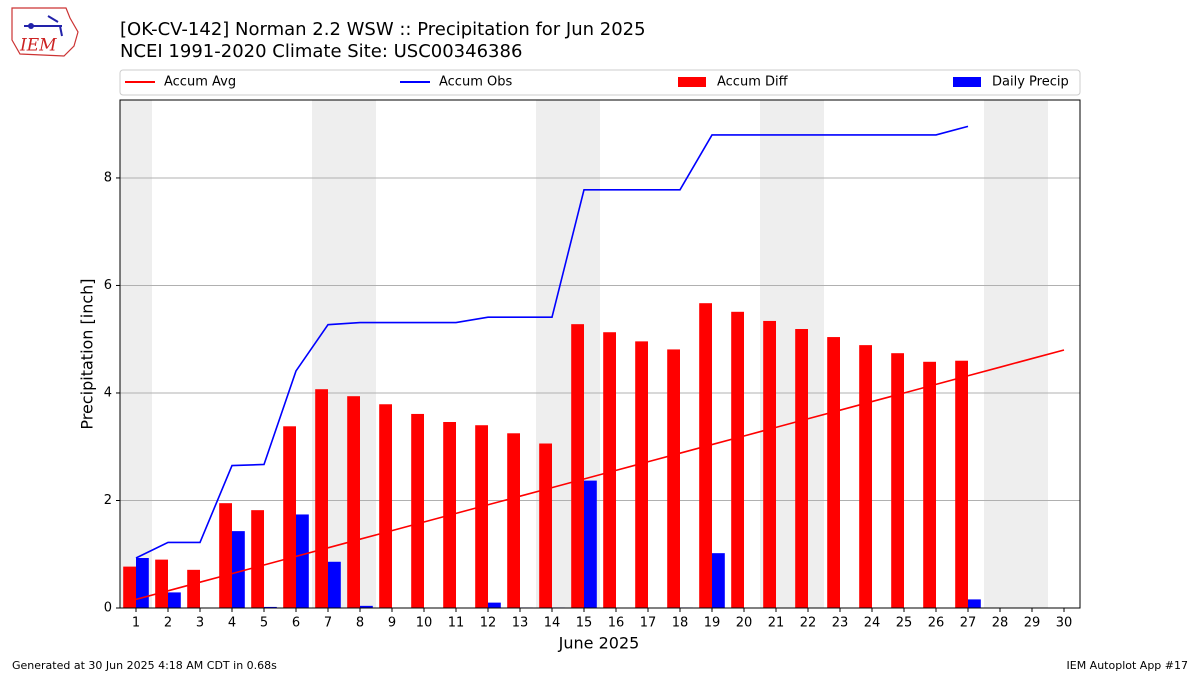  Describe the element at coordinates (1032, 623) in the screenshot. I see `x-tick-label: 29` at that location.